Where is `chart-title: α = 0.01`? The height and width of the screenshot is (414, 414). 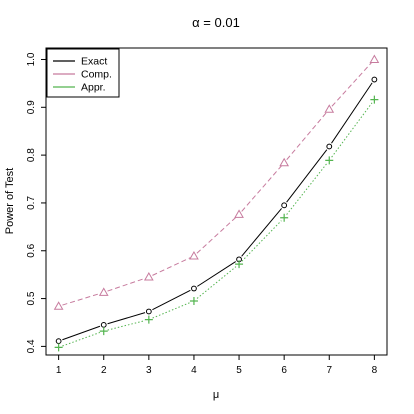 chart-title: α = 0.01 is located at coordinates (216, 22).